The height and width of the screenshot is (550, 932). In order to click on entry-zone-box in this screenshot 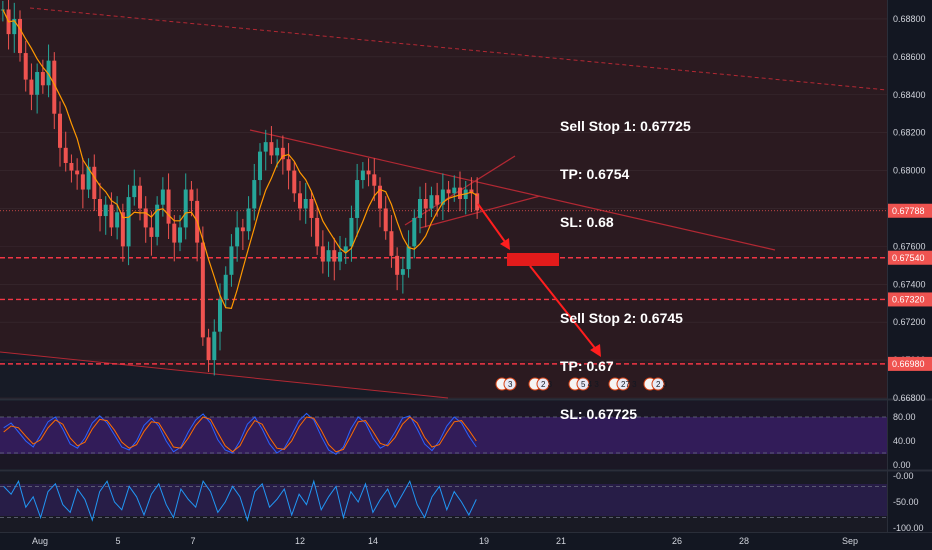, I will do `click(533, 259)`.